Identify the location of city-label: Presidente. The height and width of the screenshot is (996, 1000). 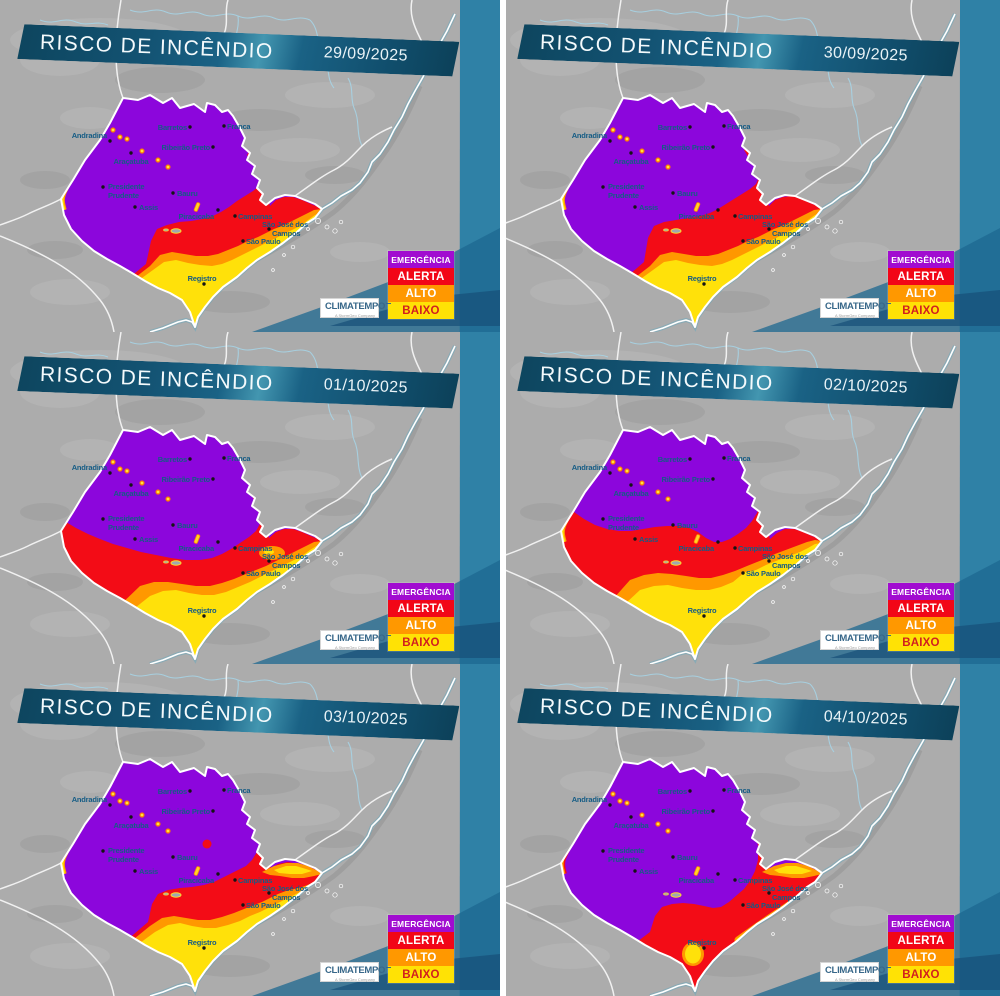
(626, 186).